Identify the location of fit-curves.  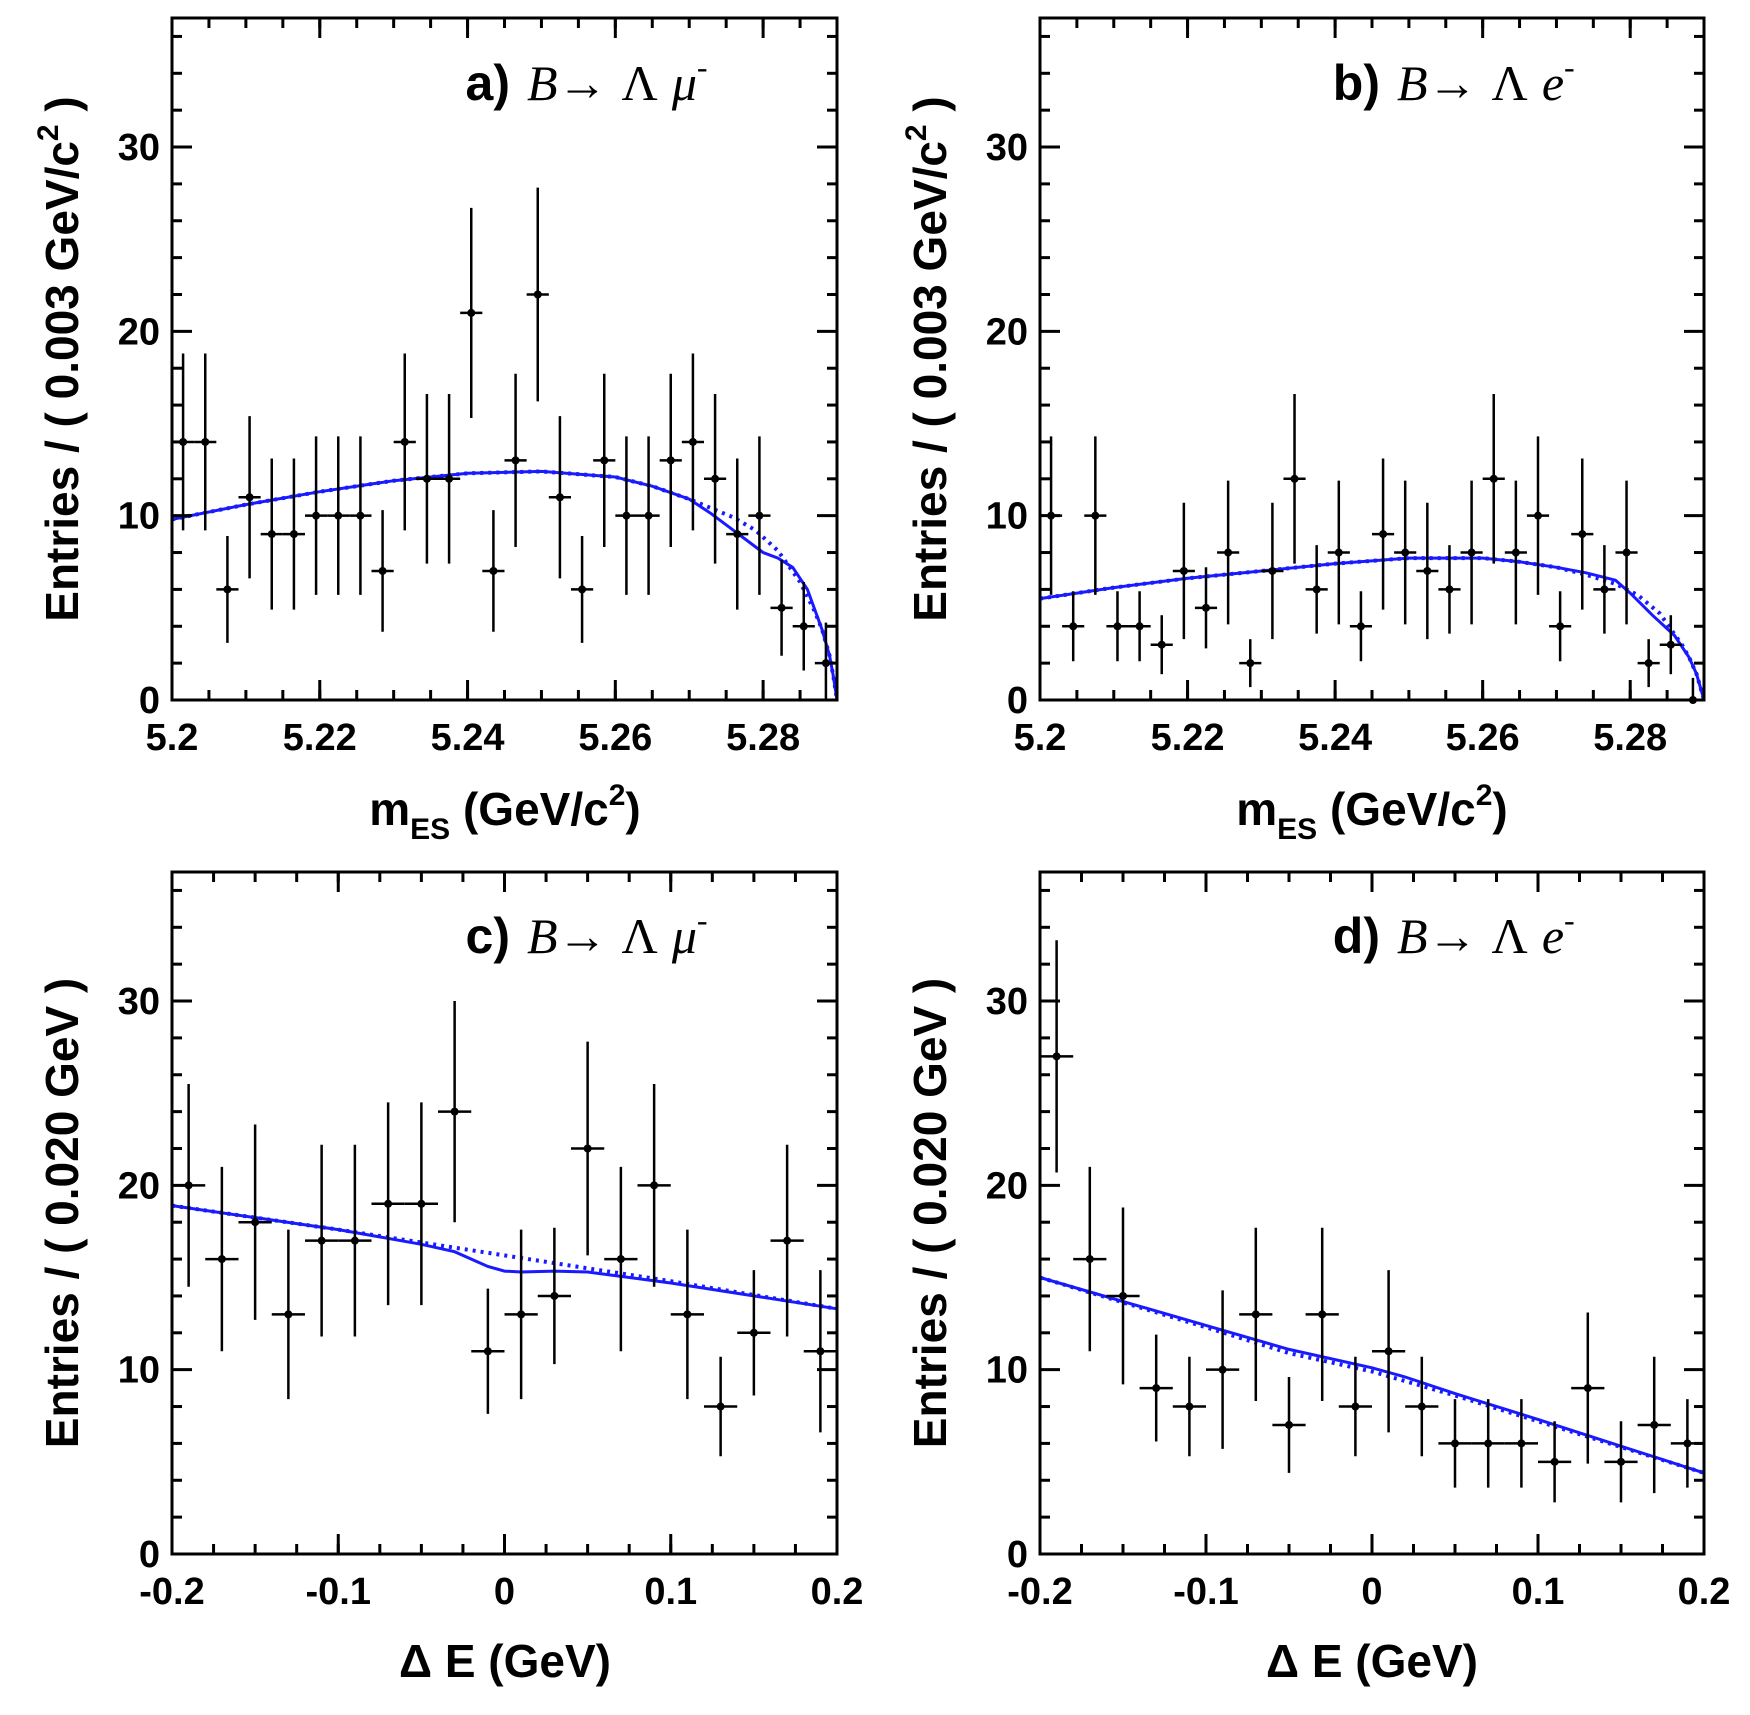
(504, 1257).